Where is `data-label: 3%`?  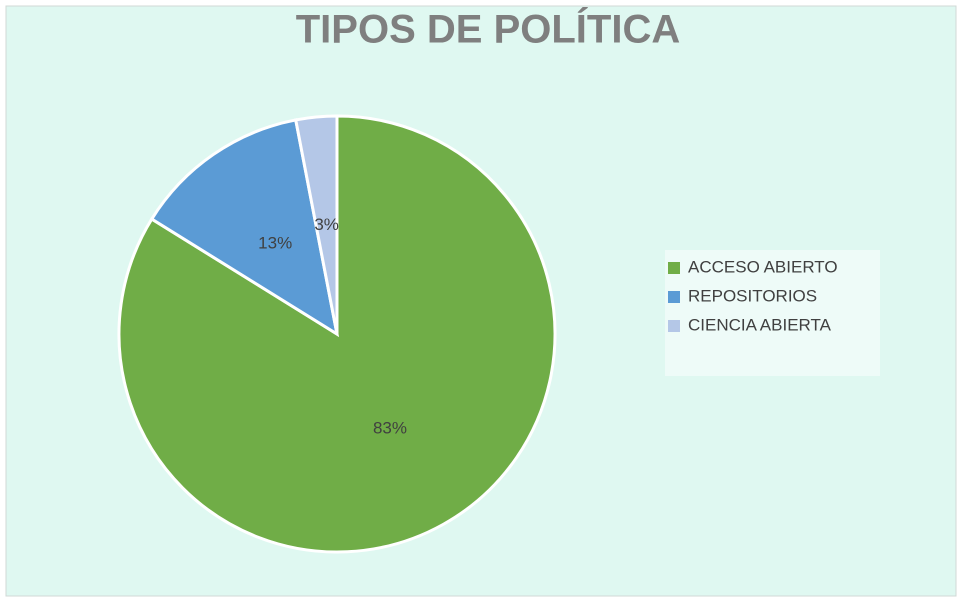 data-label: 3% is located at coordinates (326, 224).